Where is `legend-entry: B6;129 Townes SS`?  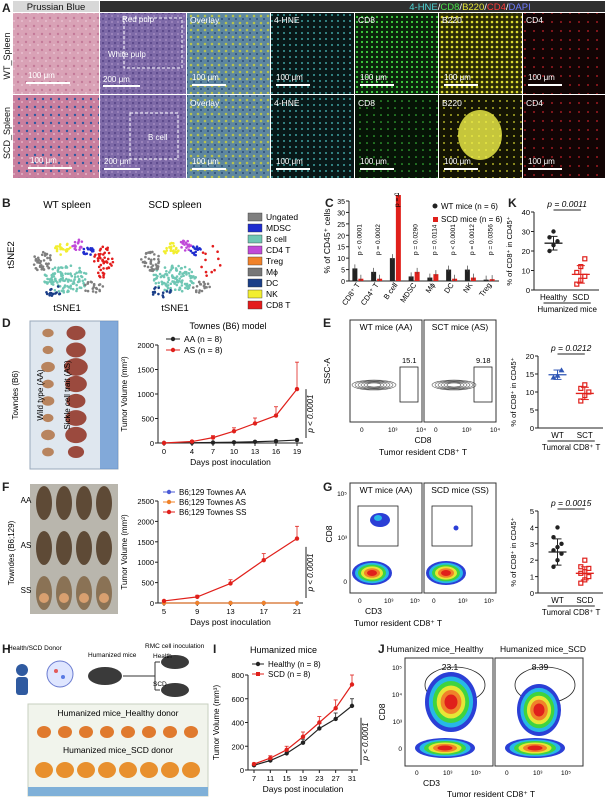
legend-entry: B6;129 Townes SS is located at coordinates (212, 512).